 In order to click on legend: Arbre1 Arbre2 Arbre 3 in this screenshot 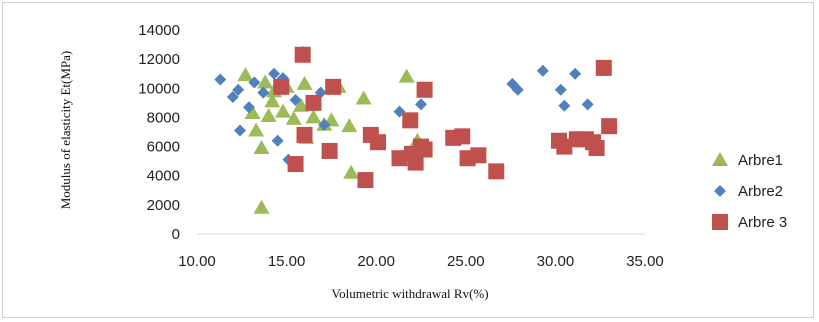, I will do `click(749, 191)`.